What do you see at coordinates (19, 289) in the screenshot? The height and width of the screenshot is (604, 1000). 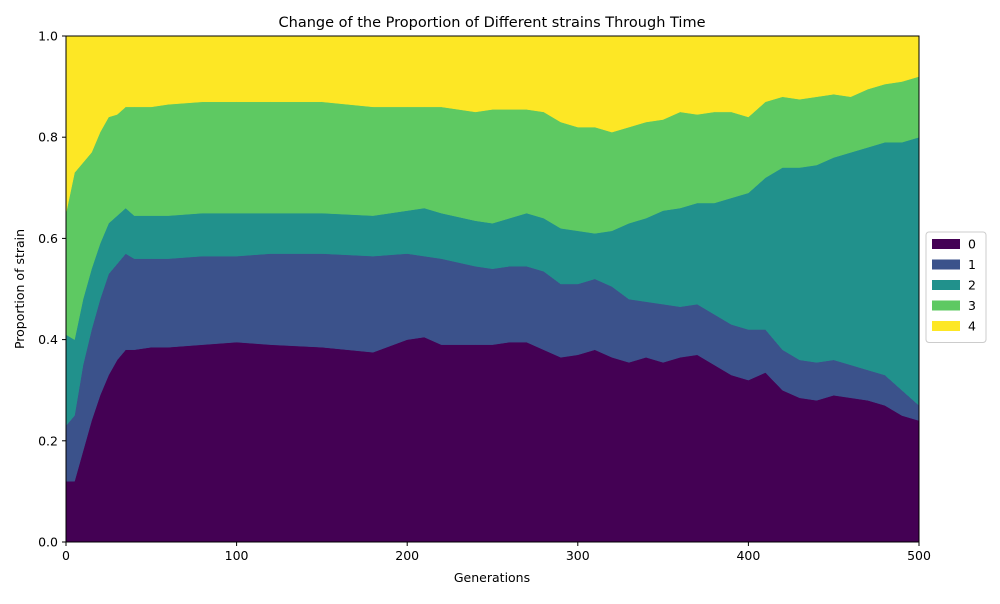 I see `y-axis-label: Proportion of strain` at bounding box center [19, 289].